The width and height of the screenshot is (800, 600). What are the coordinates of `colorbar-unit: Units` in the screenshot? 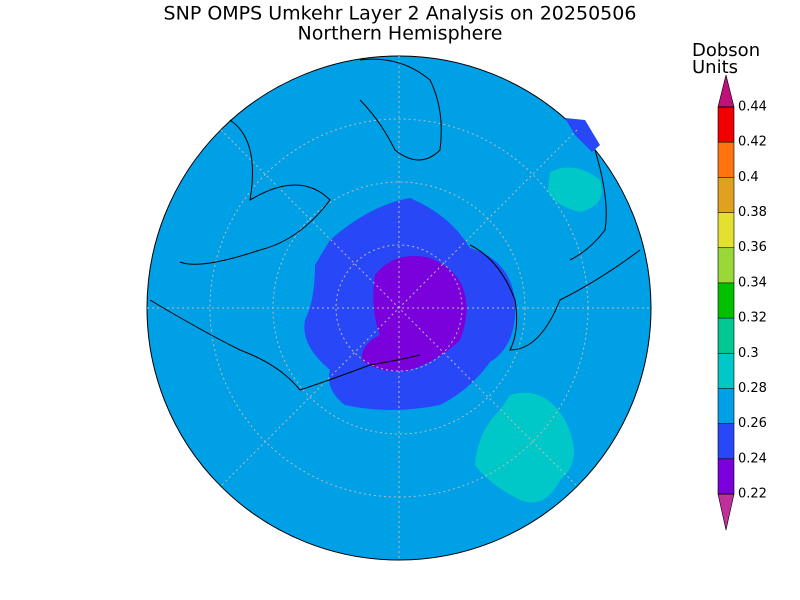 It's located at (715, 67).